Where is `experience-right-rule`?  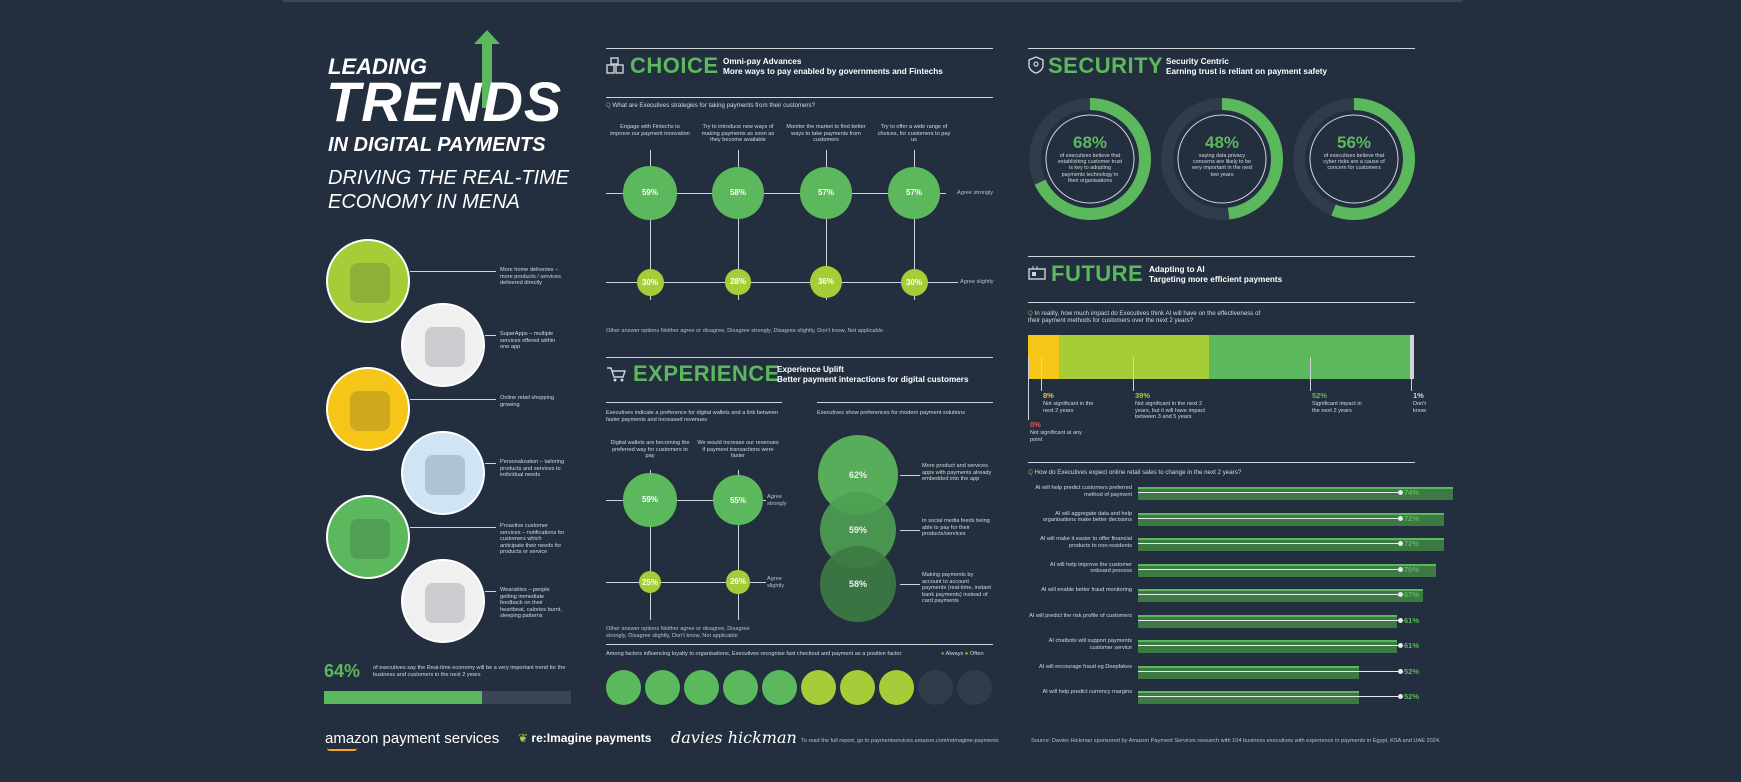 experience-right-rule is located at coordinates (905, 402).